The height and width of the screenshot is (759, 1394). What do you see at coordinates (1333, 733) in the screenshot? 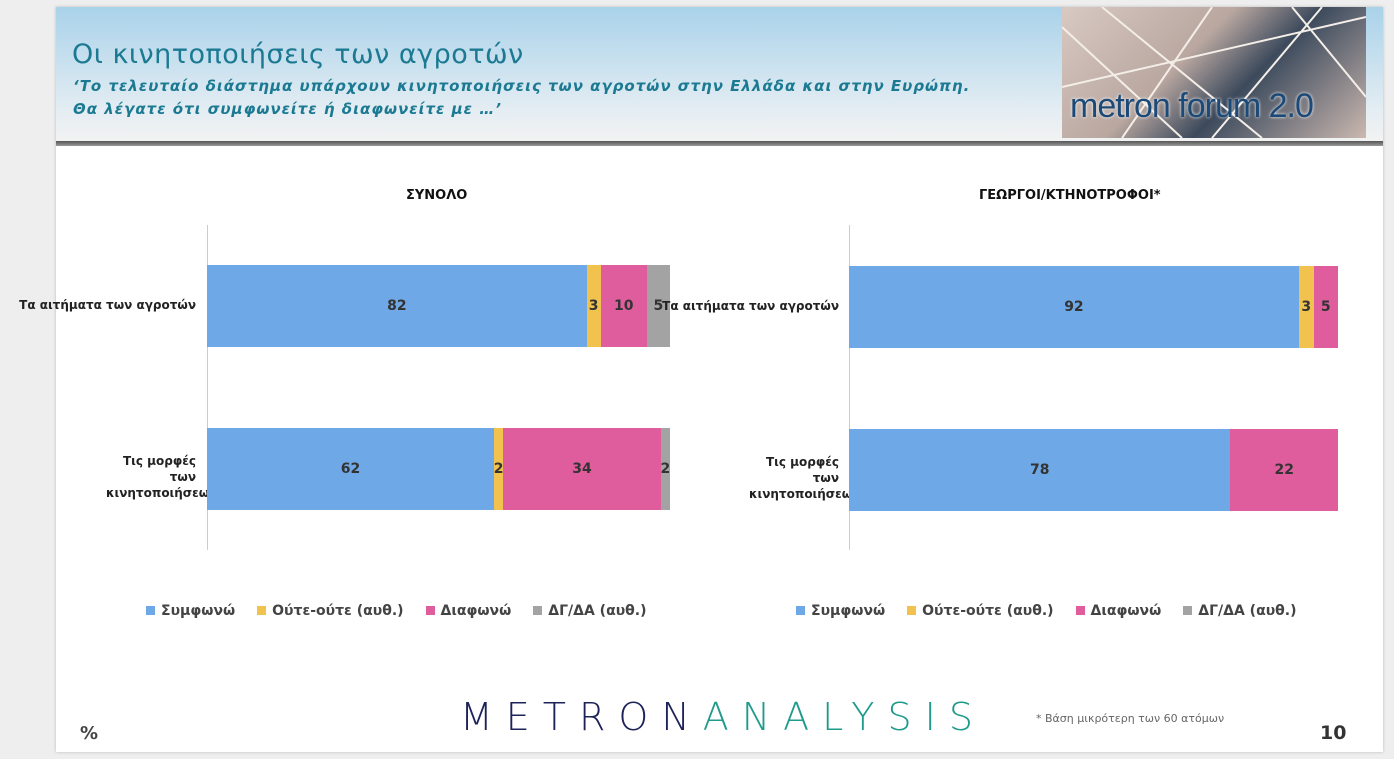
I see `page-number: 10` at bounding box center [1333, 733].